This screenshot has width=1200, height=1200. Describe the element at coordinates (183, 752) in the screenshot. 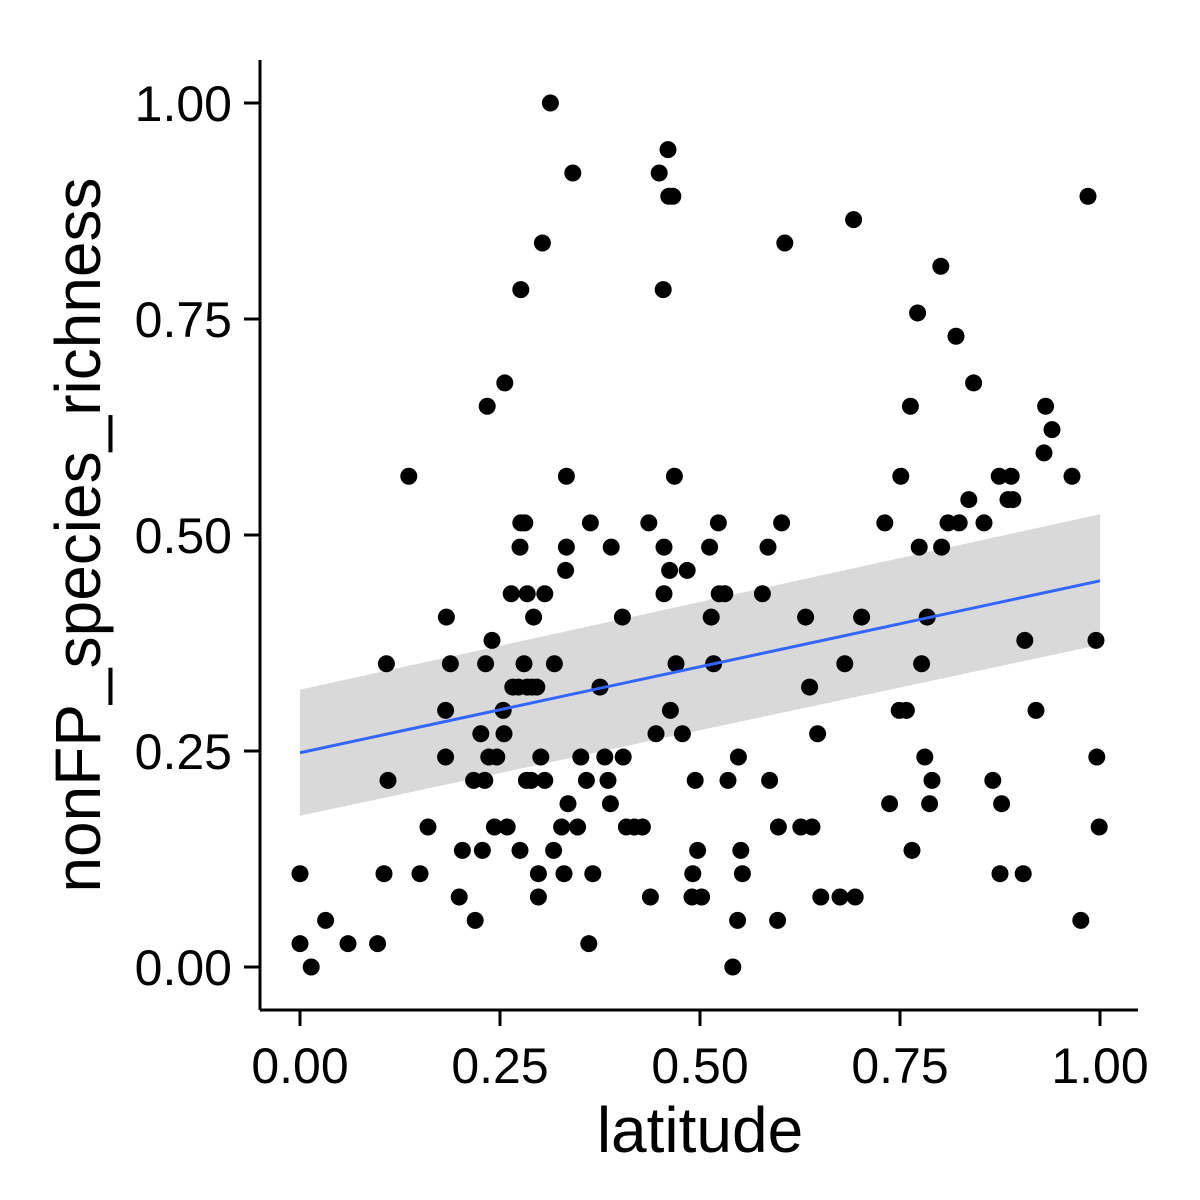

I see `y-tick-label: 0.25` at that location.